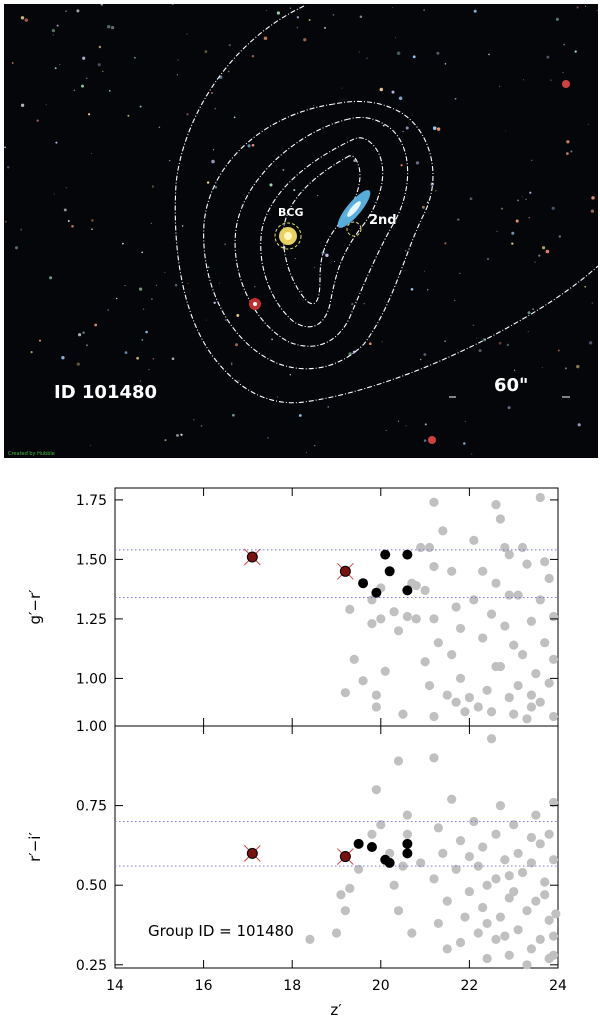  I want to click on ri-y-axis-label: r′−i′, so click(35, 847).